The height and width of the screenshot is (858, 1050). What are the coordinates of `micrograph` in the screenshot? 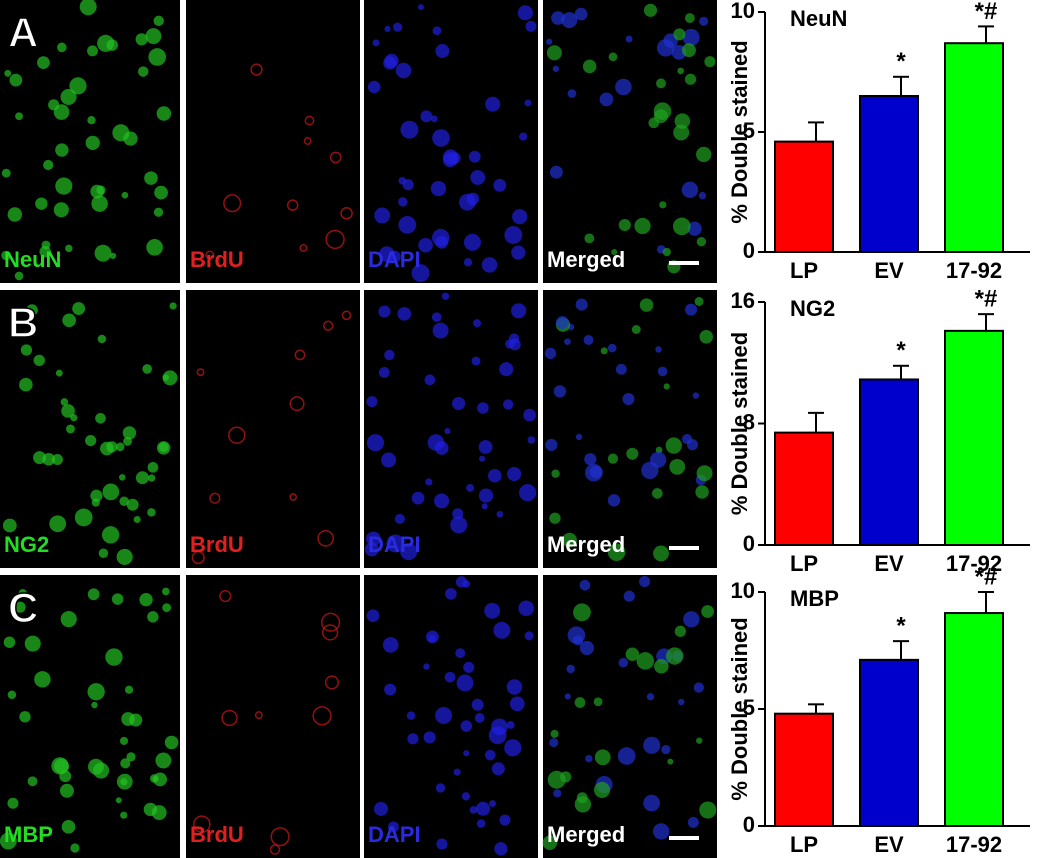 It's located at (273, 141).